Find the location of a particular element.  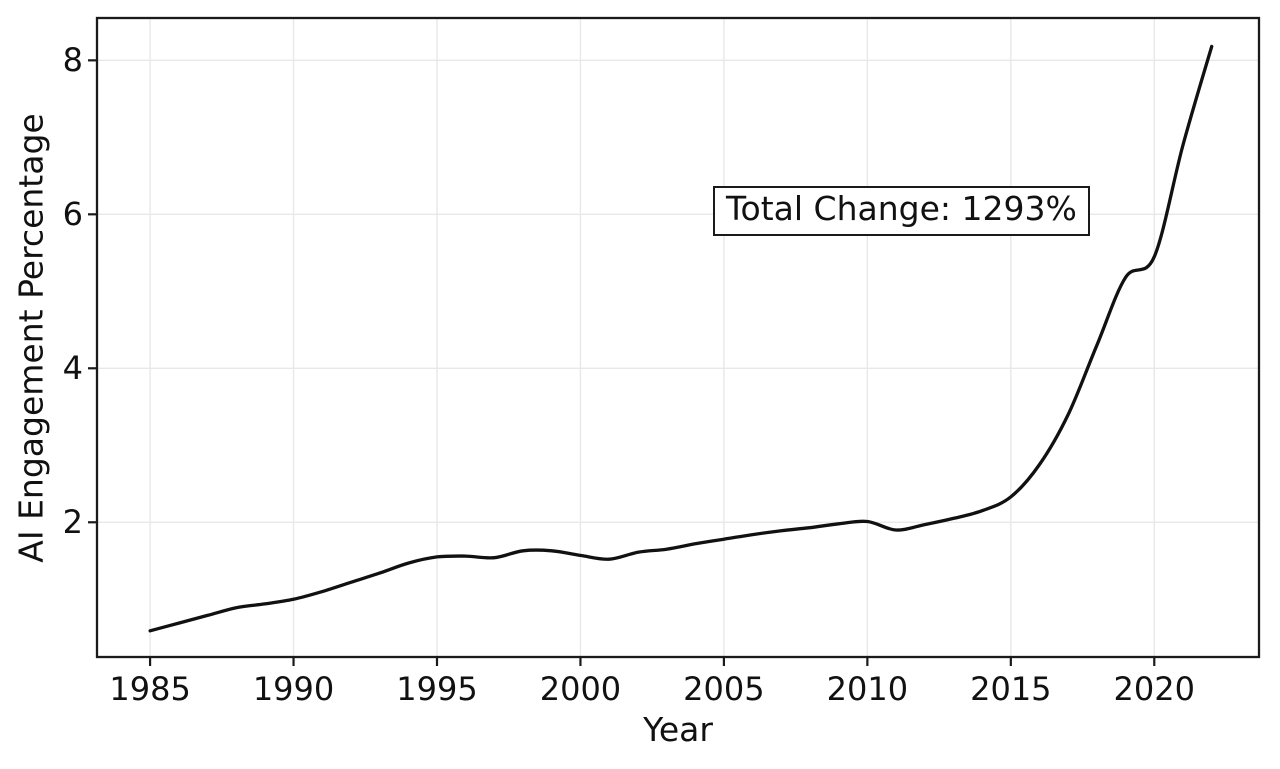

x-tick-label: 2000 is located at coordinates (580, 689).